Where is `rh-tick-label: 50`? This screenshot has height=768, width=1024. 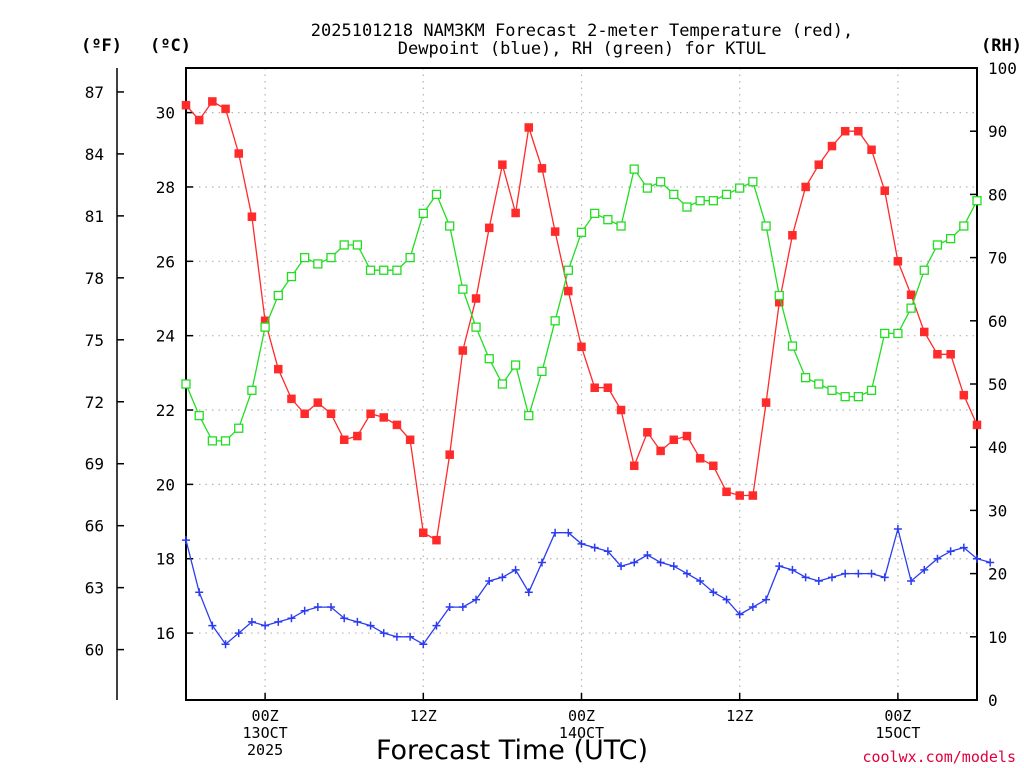
rh-tick-label: 50 is located at coordinates (997, 384).